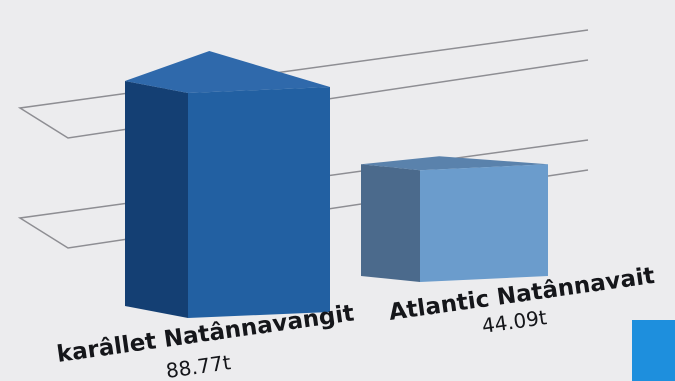 This screenshot has width=675, height=381. I want to click on bar-1-top, so click(227, 72).